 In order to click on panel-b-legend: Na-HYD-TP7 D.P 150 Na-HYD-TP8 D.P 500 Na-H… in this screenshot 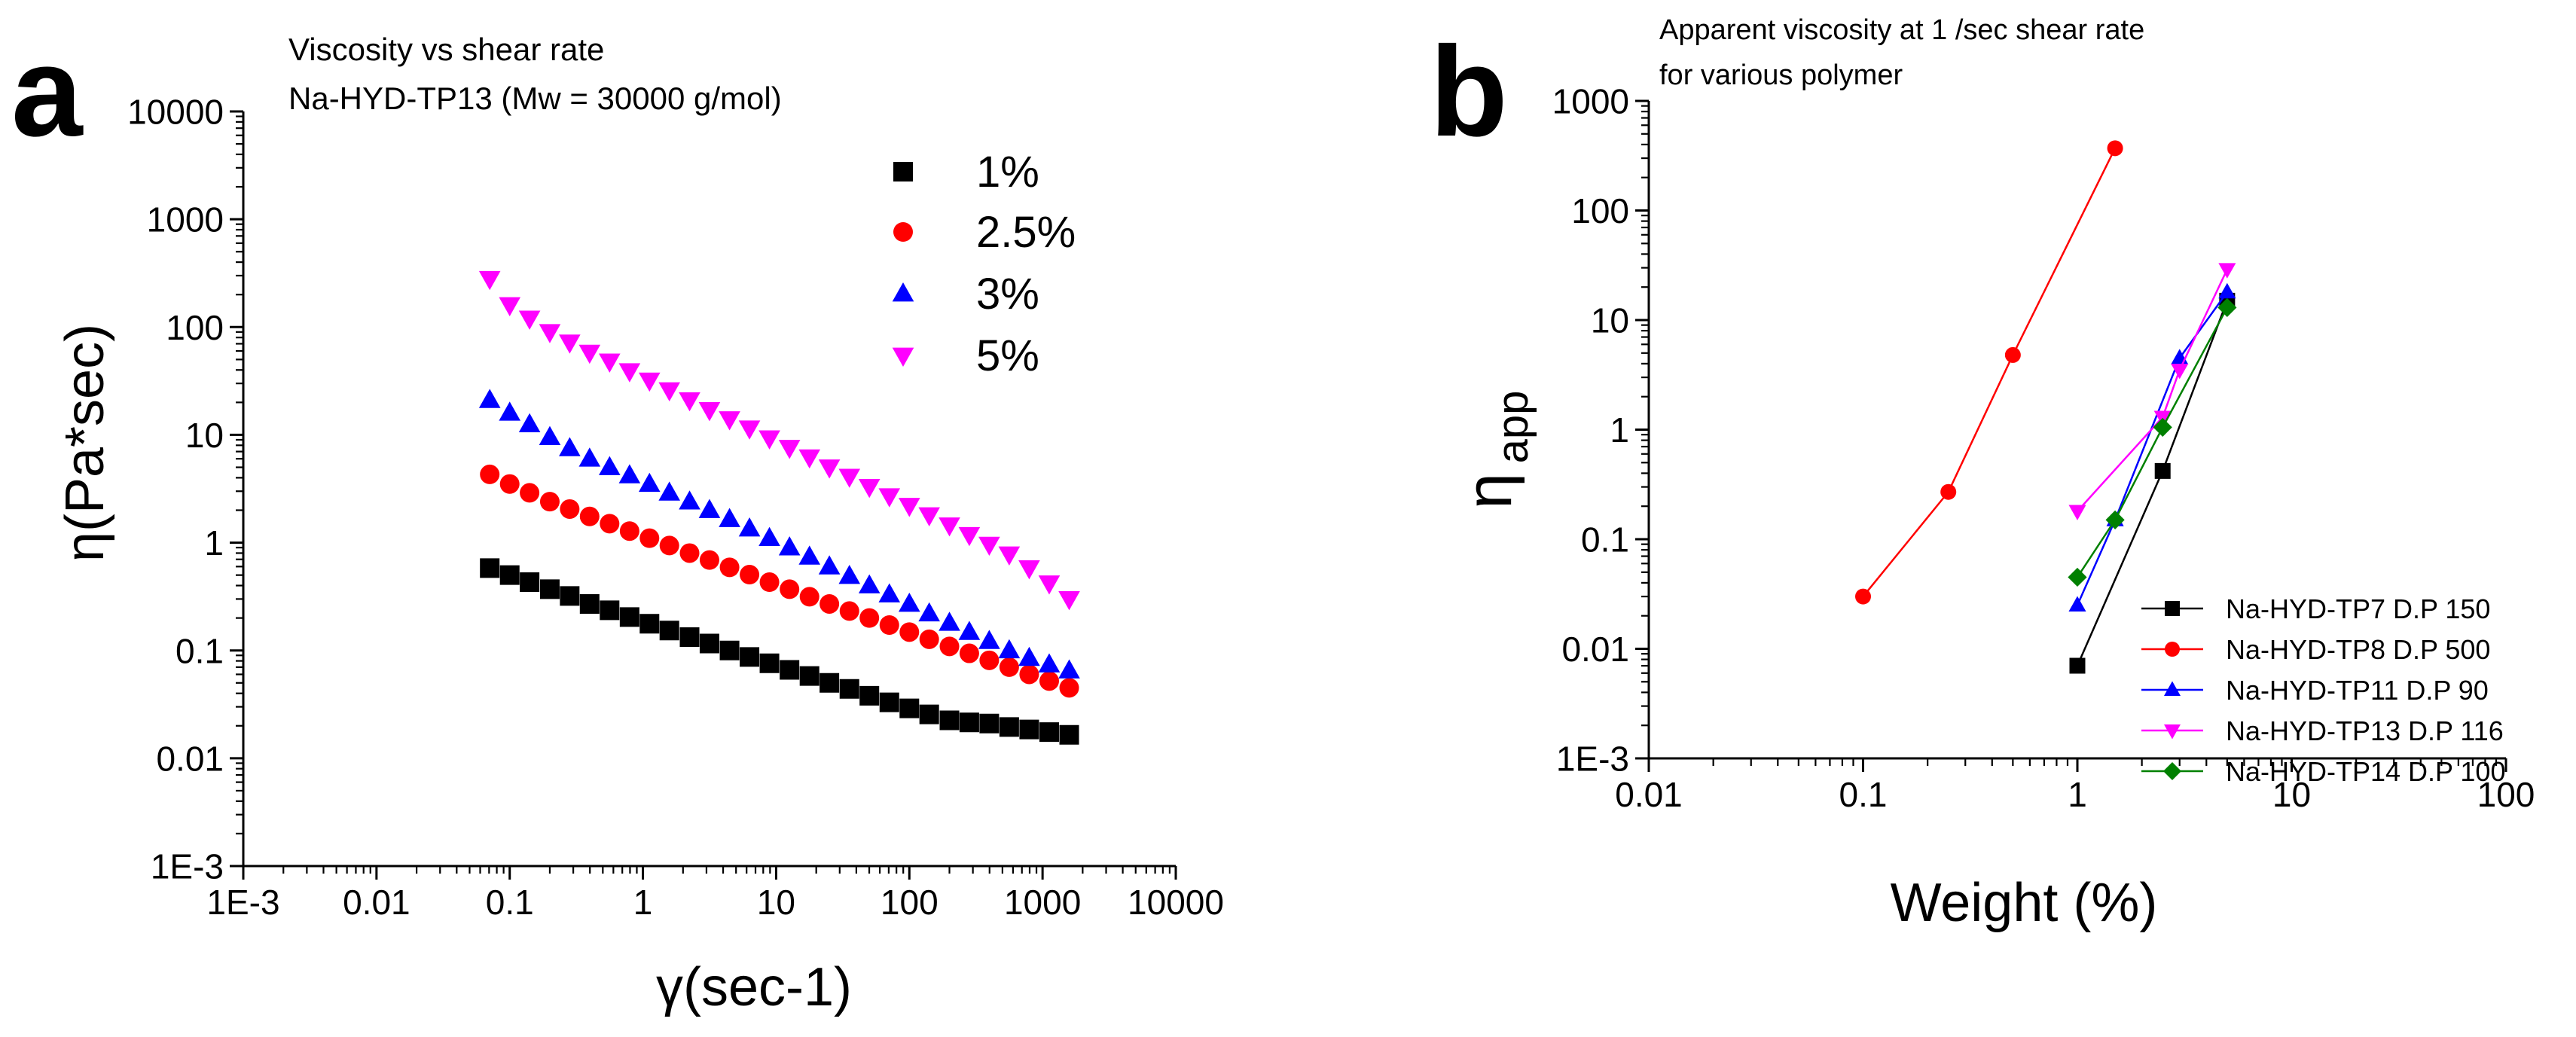, I will do `click(2323, 690)`.